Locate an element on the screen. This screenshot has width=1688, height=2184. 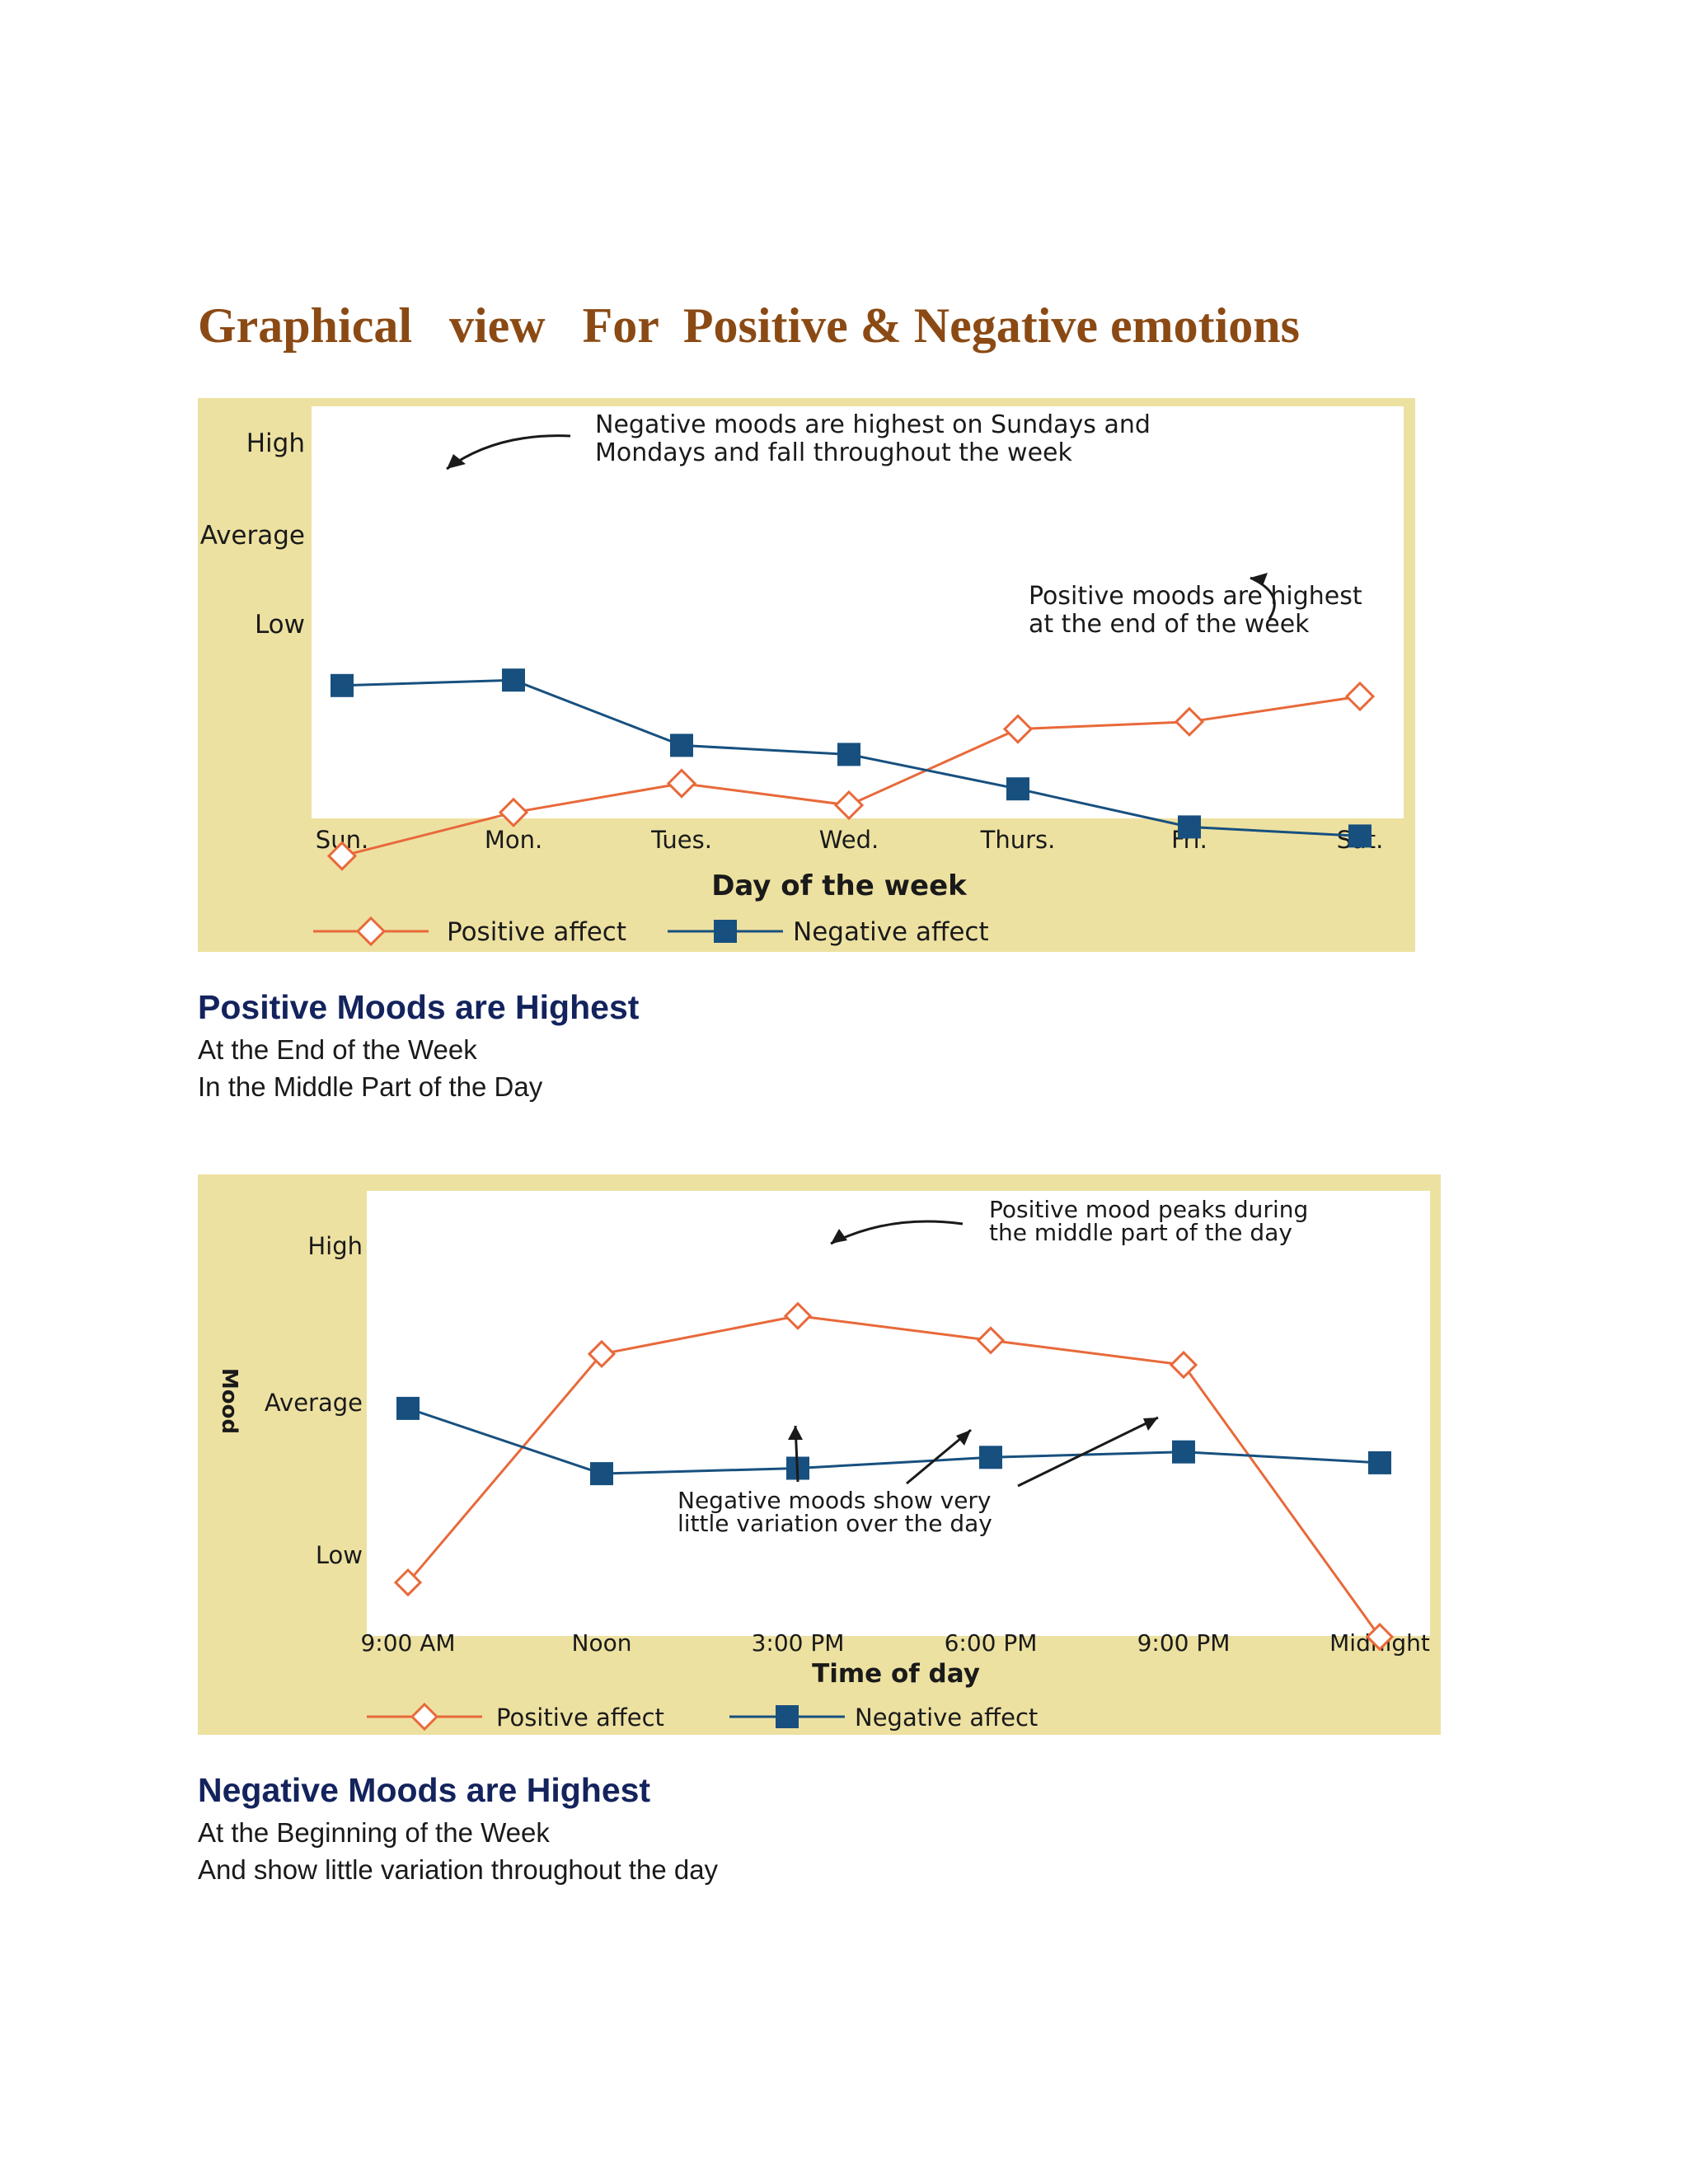
x-tick-label: Wed. is located at coordinates (849, 840).